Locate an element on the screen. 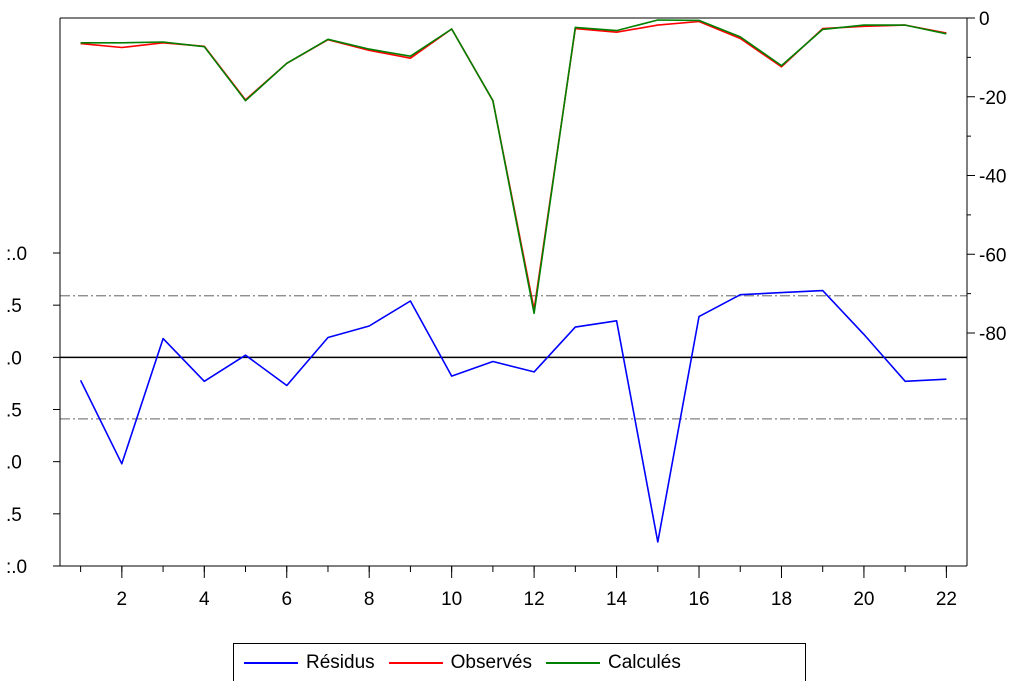  legend: Résidus Observés Calculés is located at coordinates (519, 662).